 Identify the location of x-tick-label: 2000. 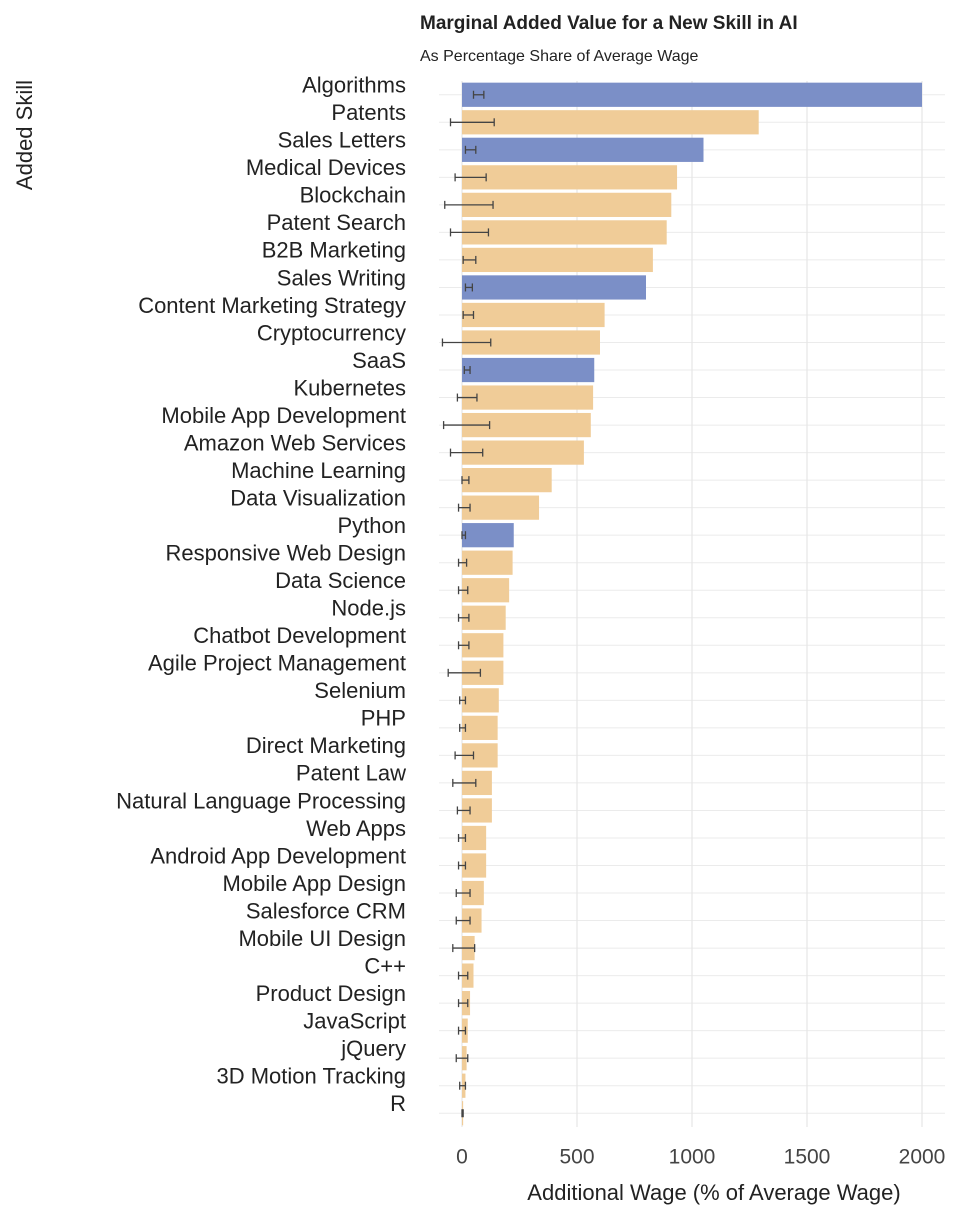
(922, 1157).